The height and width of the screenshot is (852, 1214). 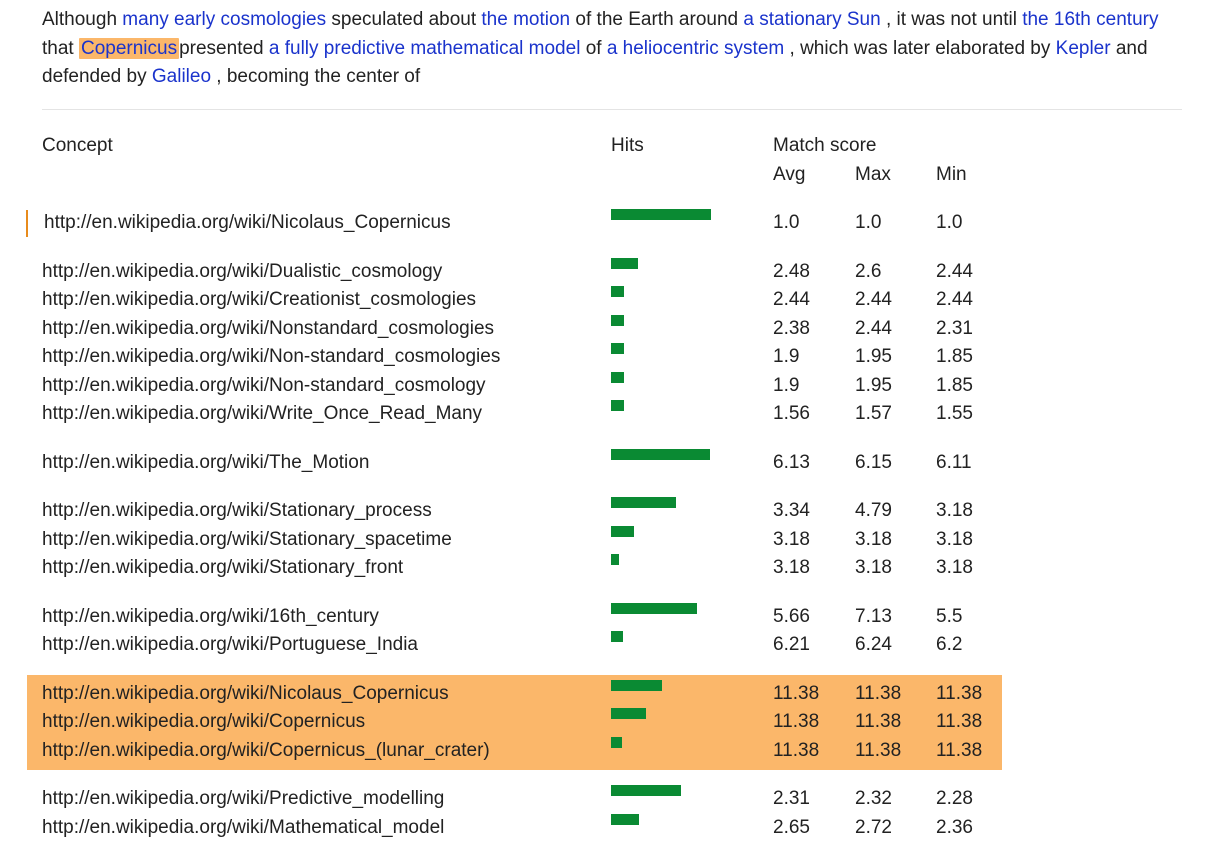 What do you see at coordinates (868, 271) in the screenshot?
I see `score-max: 2.6` at bounding box center [868, 271].